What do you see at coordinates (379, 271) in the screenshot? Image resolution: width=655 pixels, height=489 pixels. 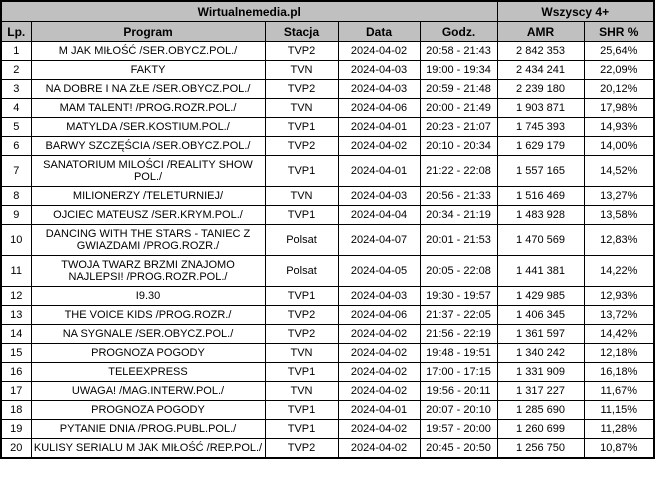 I see `cell-data: 2024-04-05` at bounding box center [379, 271].